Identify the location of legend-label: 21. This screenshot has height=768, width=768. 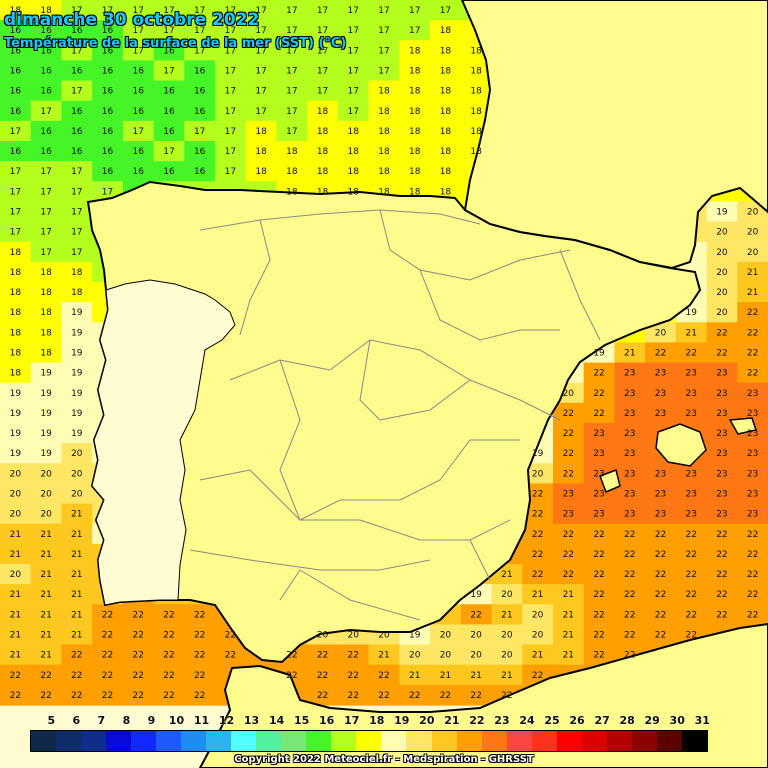
(452, 720).